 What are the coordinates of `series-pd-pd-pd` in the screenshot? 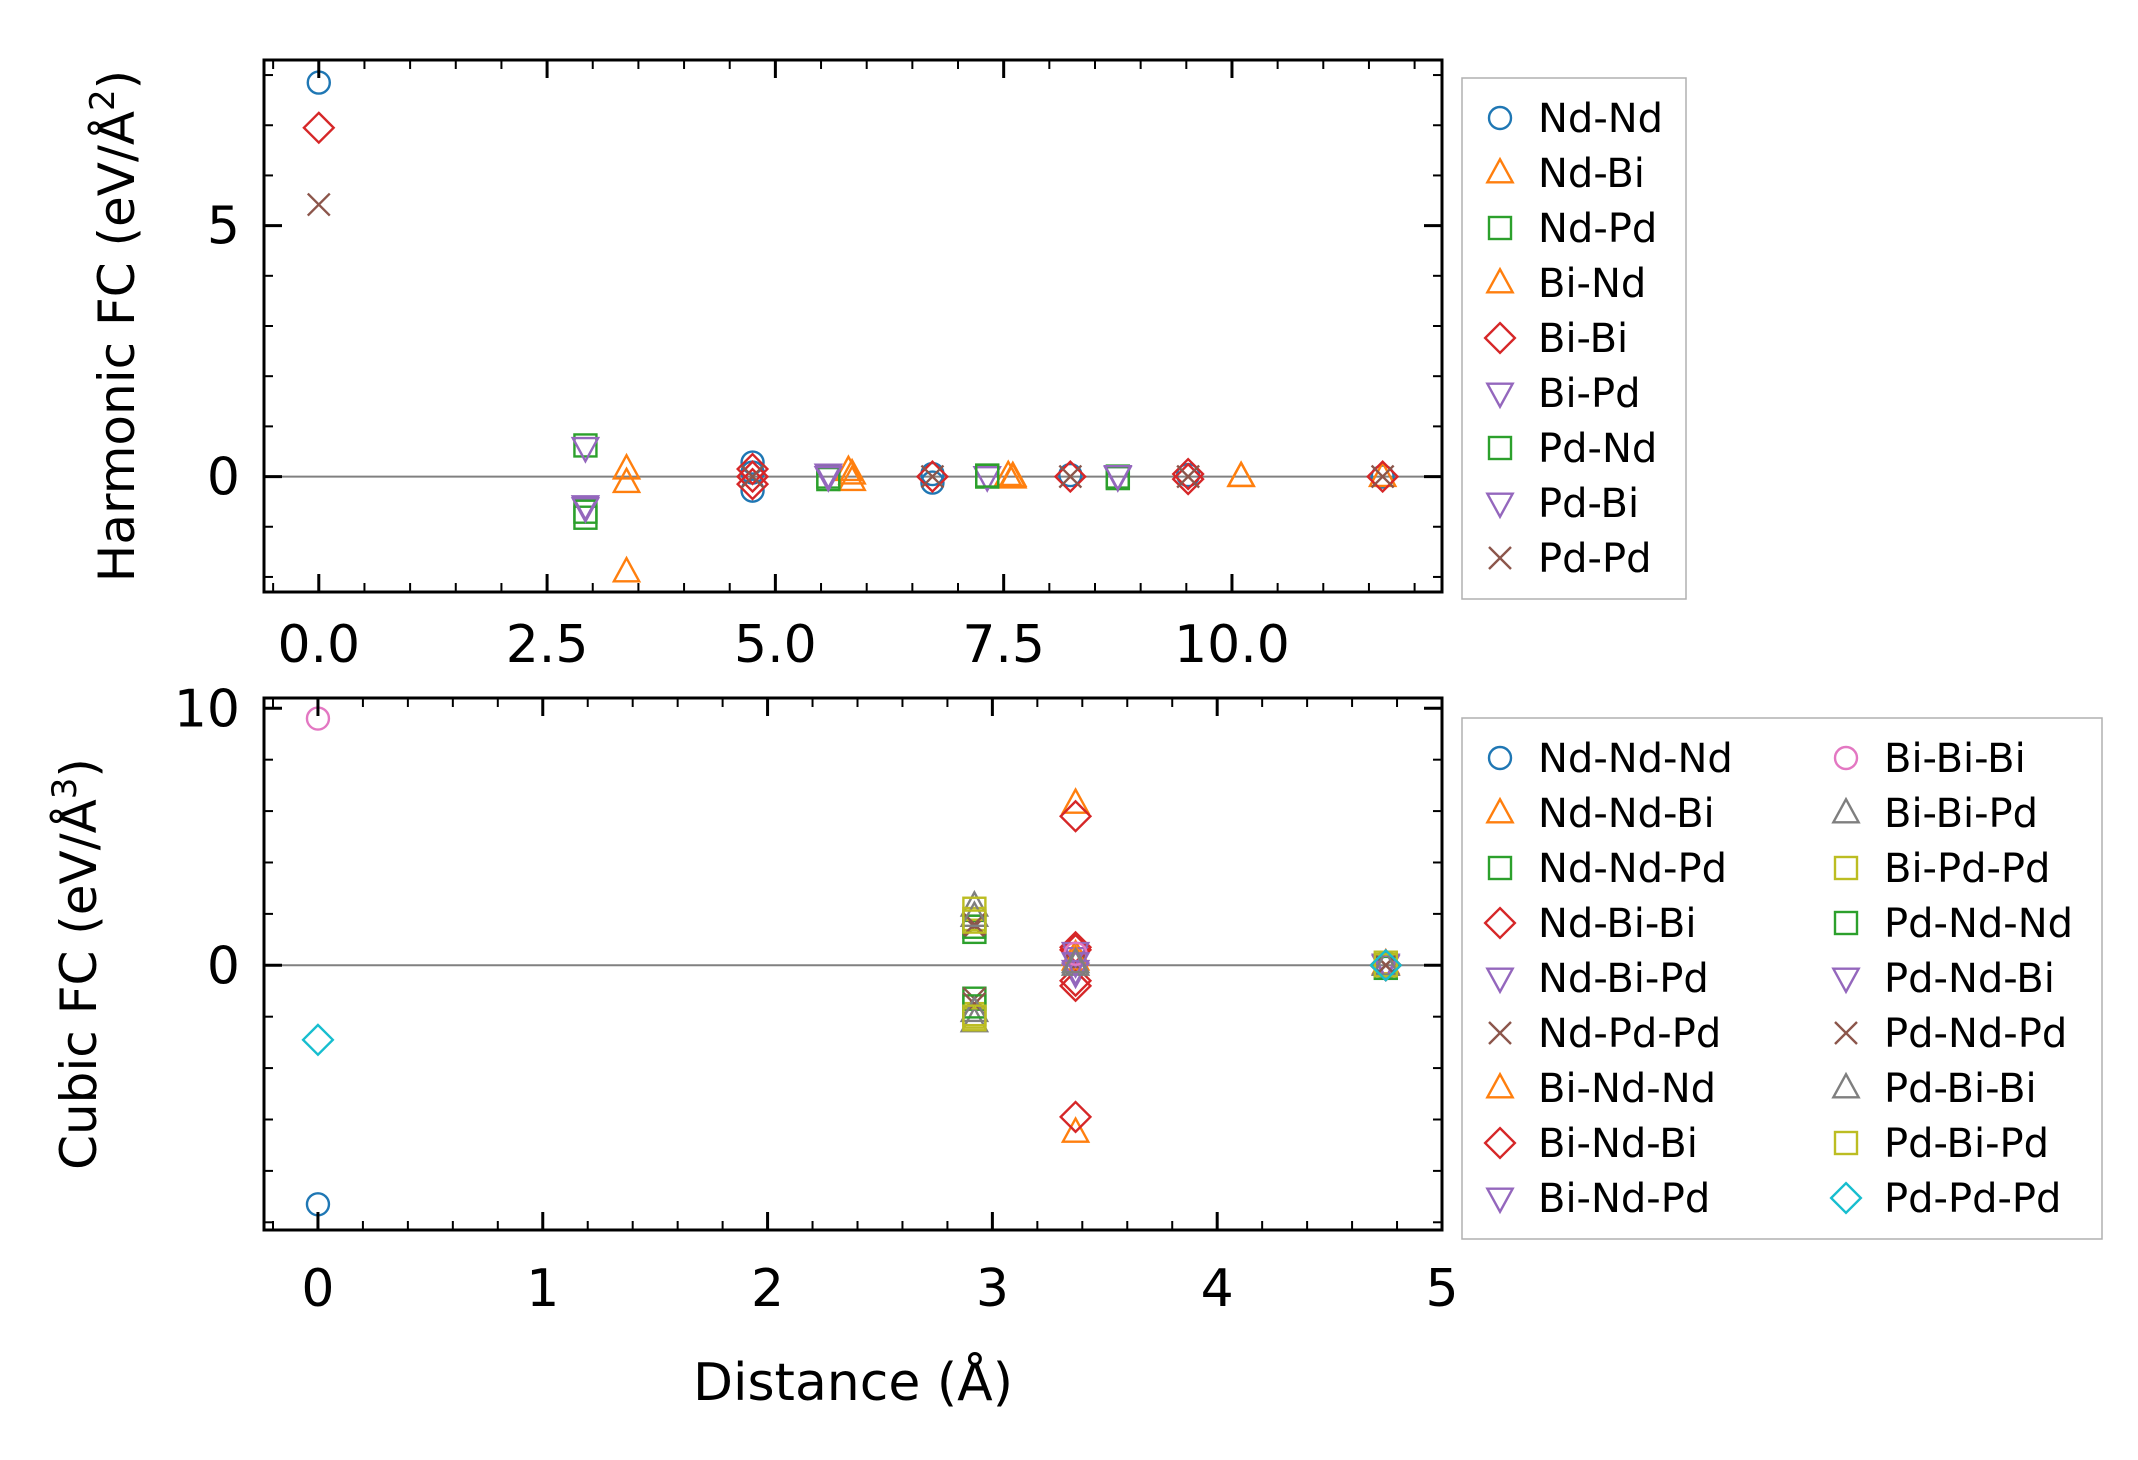 It's located at (852, 1002).